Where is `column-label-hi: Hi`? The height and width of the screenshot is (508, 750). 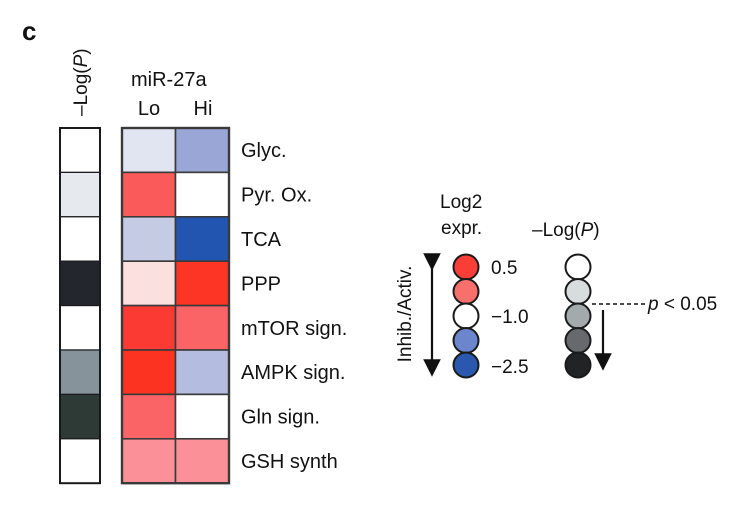 column-label-hi: Hi is located at coordinates (203, 109).